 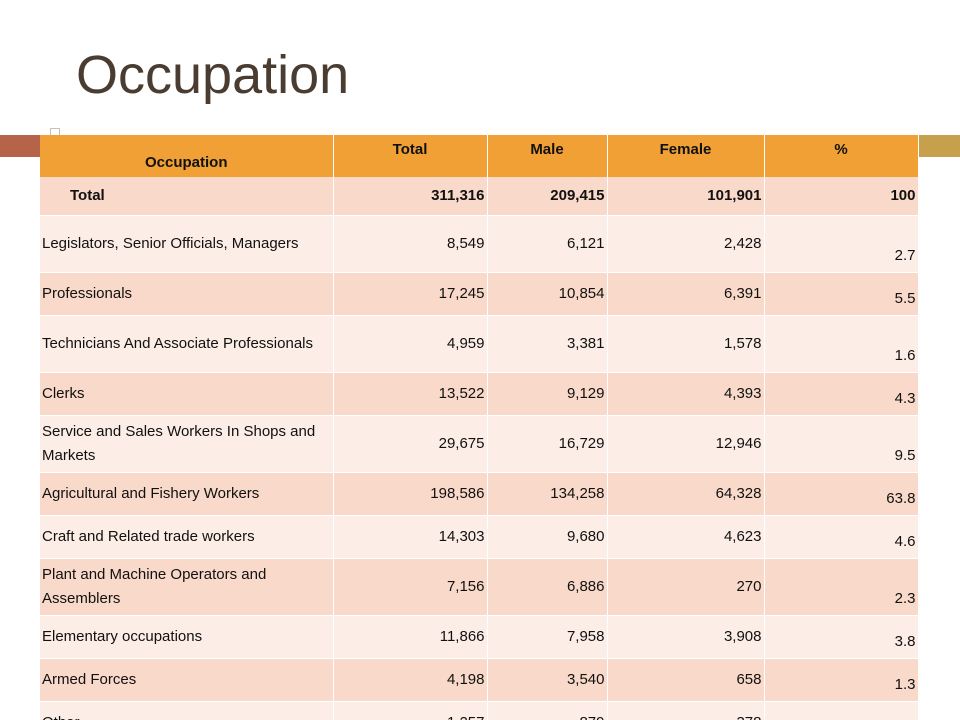 What do you see at coordinates (547, 537) in the screenshot?
I see `cell-male: 9,680` at bounding box center [547, 537].